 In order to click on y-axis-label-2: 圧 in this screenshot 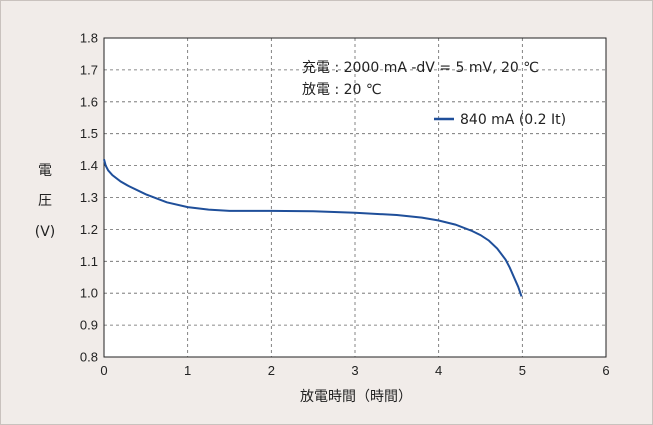, I will do `click(45, 201)`.